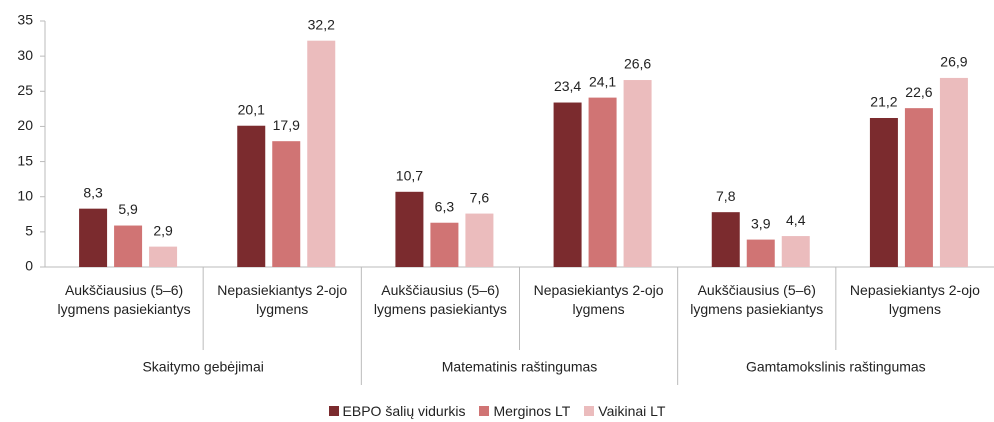 This screenshot has height=422, width=994. I want to click on value-label: 2,9, so click(163, 230).